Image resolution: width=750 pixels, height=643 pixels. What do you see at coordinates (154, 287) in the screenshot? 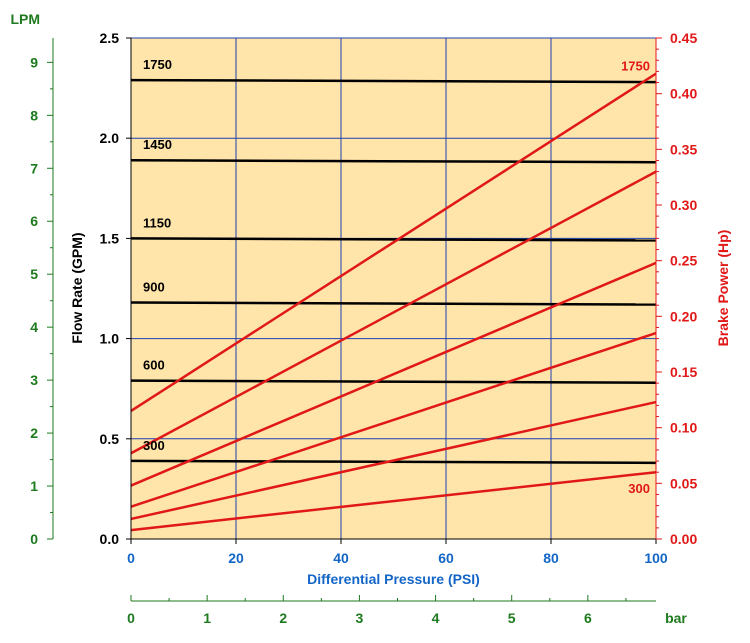
I see `flow-line-label: 900` at bounding box center [154, 287].